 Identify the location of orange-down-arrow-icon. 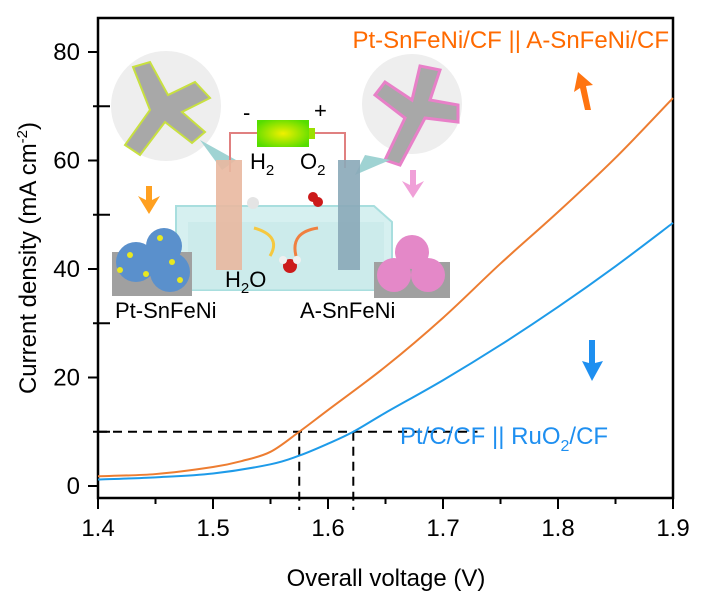
(149, 200).